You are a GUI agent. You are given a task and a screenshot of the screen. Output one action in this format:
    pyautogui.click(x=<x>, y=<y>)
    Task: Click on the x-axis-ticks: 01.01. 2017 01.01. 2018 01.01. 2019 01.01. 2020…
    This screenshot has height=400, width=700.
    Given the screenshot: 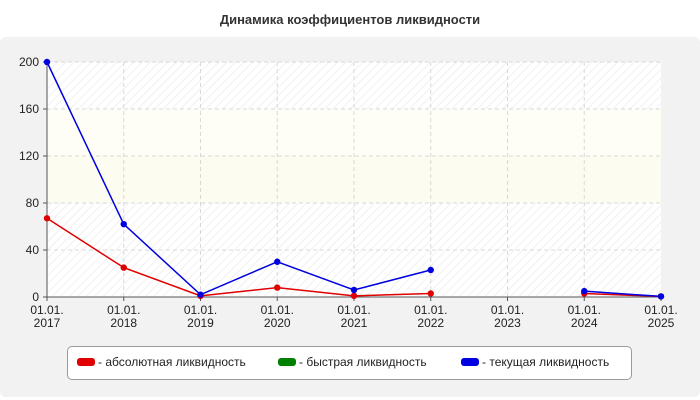 What is the action you would take?
    pyautogui.click(x=354, y=313)
    